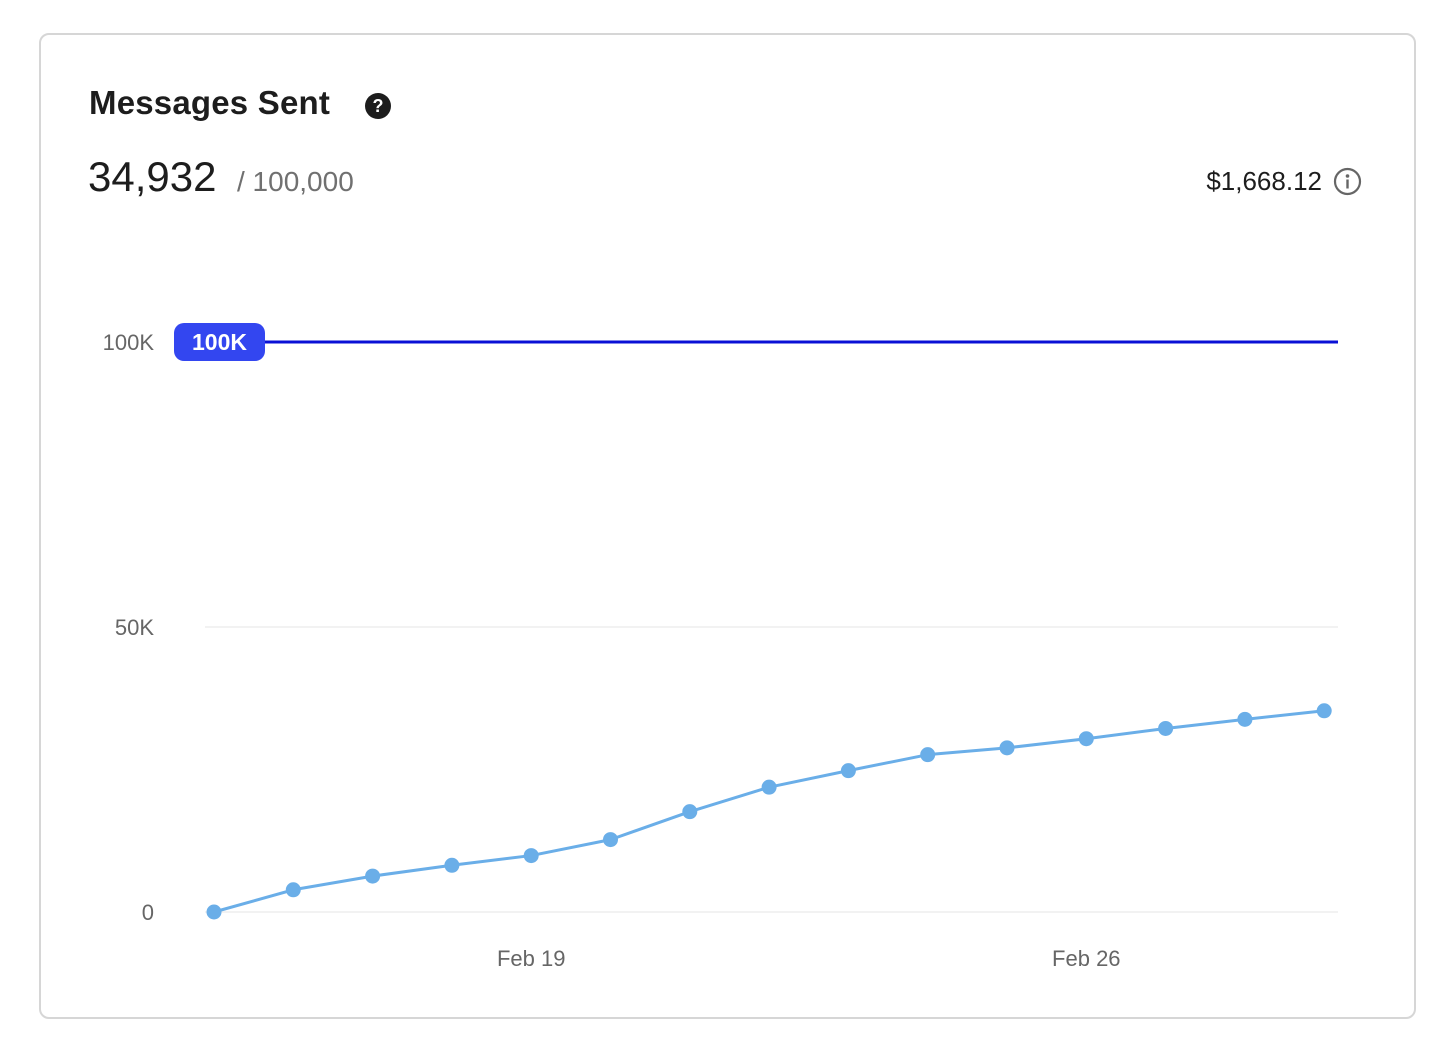 Image resolution: width=1452 pixels, height=1048 pixels. What do you see at coordinates (129, 342) in the screenshot?
I see `y-tick-label: 100K` at bounding box center [129, 342].